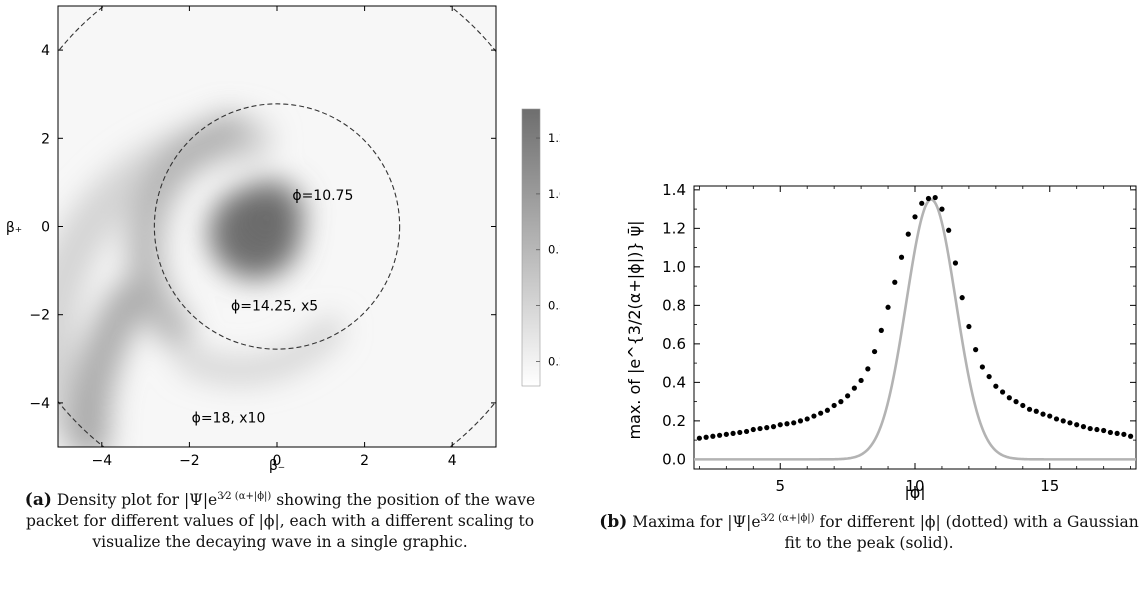  Describe the element at coordinates (1049, 486) in the screenshot. I see `x-tick-label: 15` at that location.